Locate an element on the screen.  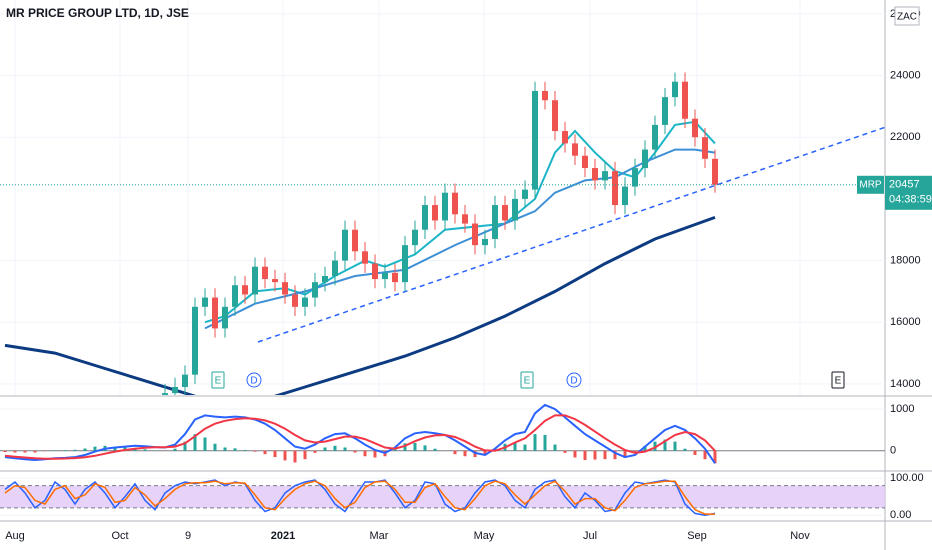
last-price-label: 20457 is located at coordinates (904, 185).